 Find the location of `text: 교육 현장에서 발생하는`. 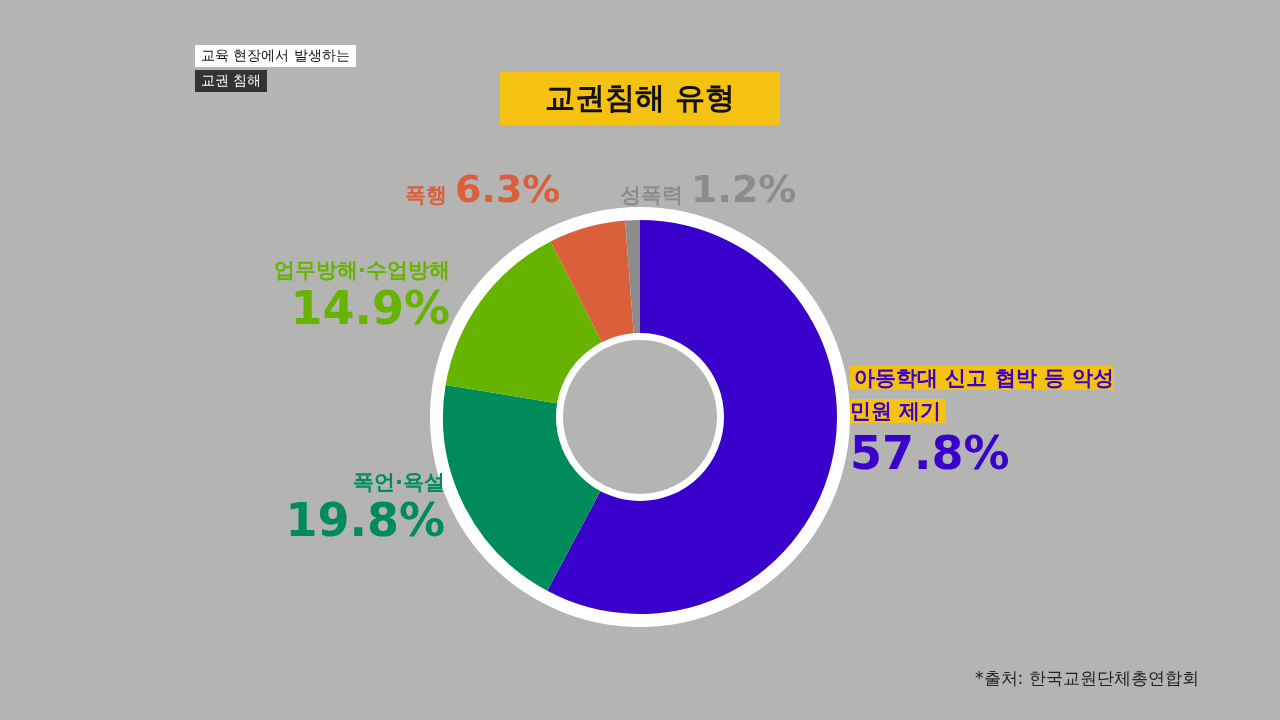

text: 교육 현장에서 발생하는 is located at coordinates (275, 56).